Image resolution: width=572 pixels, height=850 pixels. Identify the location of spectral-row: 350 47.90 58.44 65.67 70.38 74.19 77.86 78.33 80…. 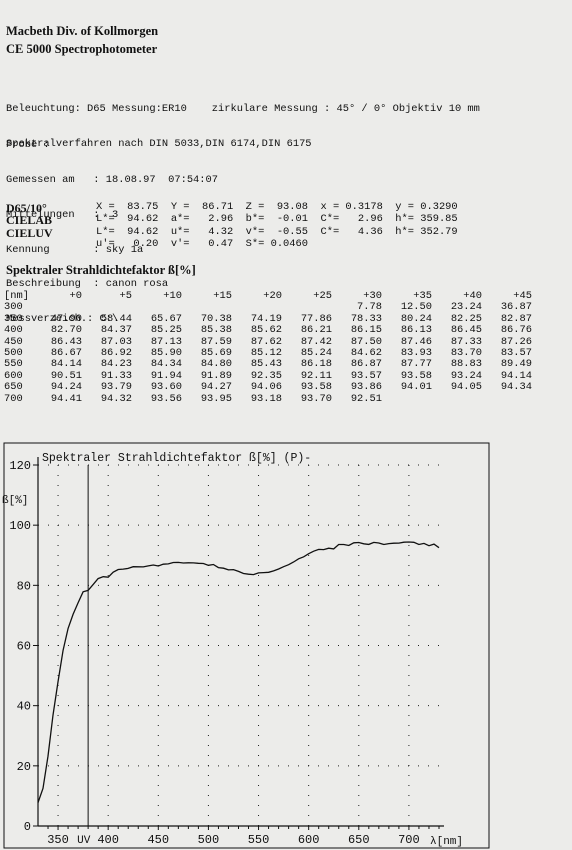
(268, 318).